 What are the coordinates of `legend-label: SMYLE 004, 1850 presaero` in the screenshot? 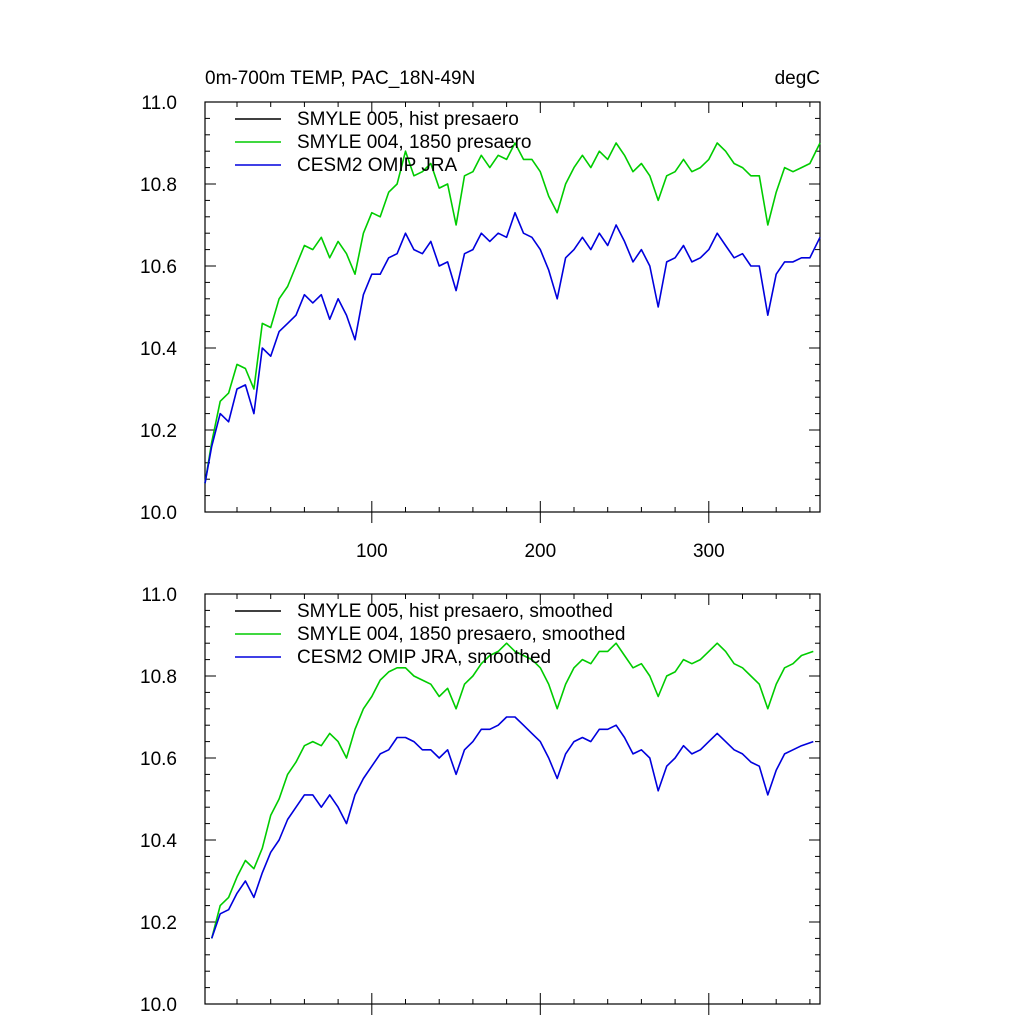 It's located at (414, 142).